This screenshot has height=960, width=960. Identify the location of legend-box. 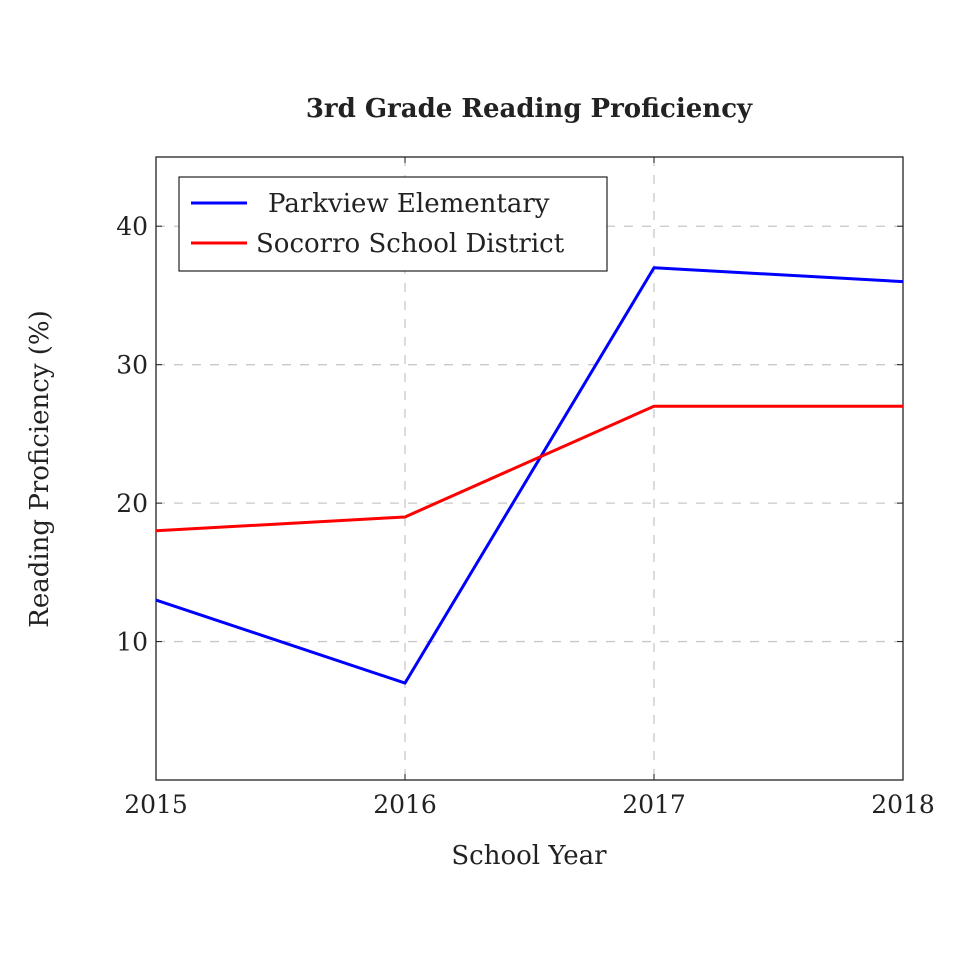
(393, 224).